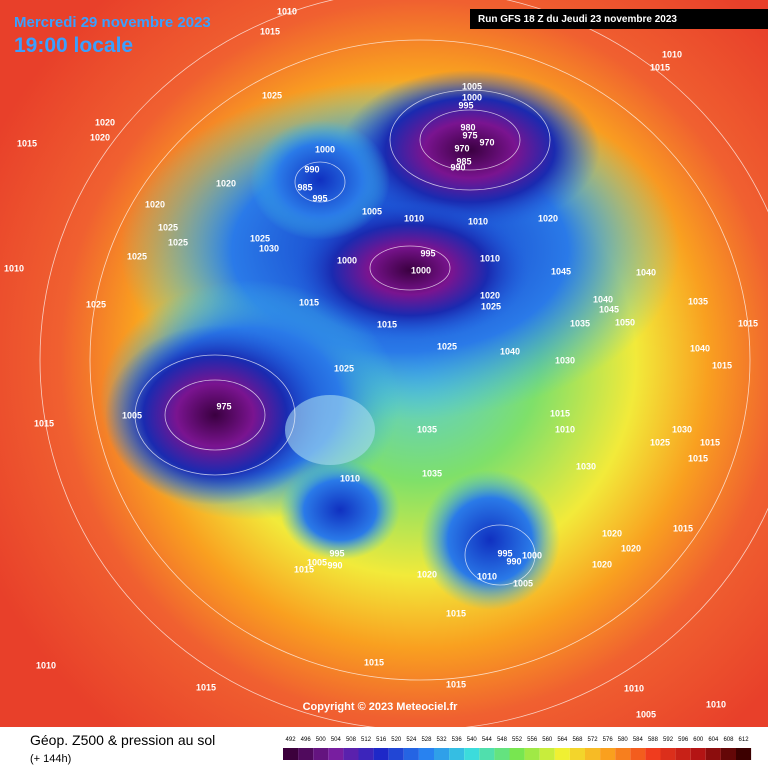 This screenshot has height=773, width=768. What do you see at coordinates (336, 740) in the screenshot?
I see `legend-label: 504` at bounding box center [336, 740].